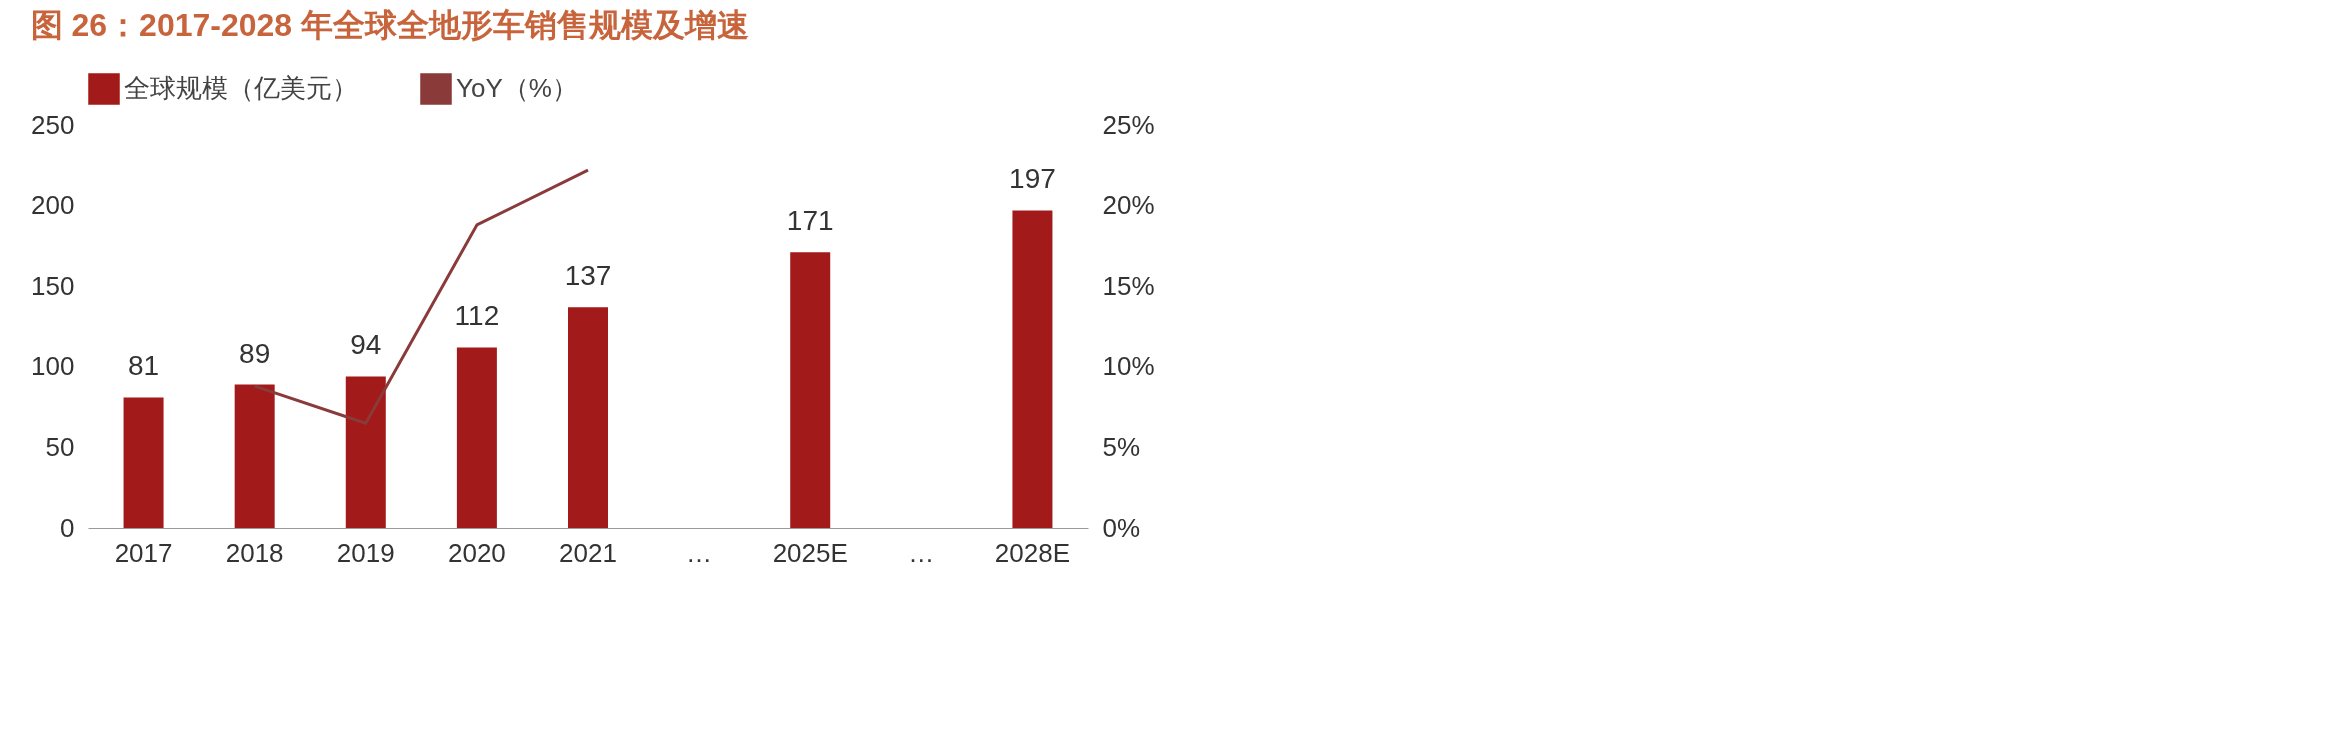 Image resolution: width=2350 pixels, height=755 pixels. What do you see at coordinates (1128, 285) in the screenshot?
I see `y2-tick-label: 15%` at bounding box center [1128, 285].